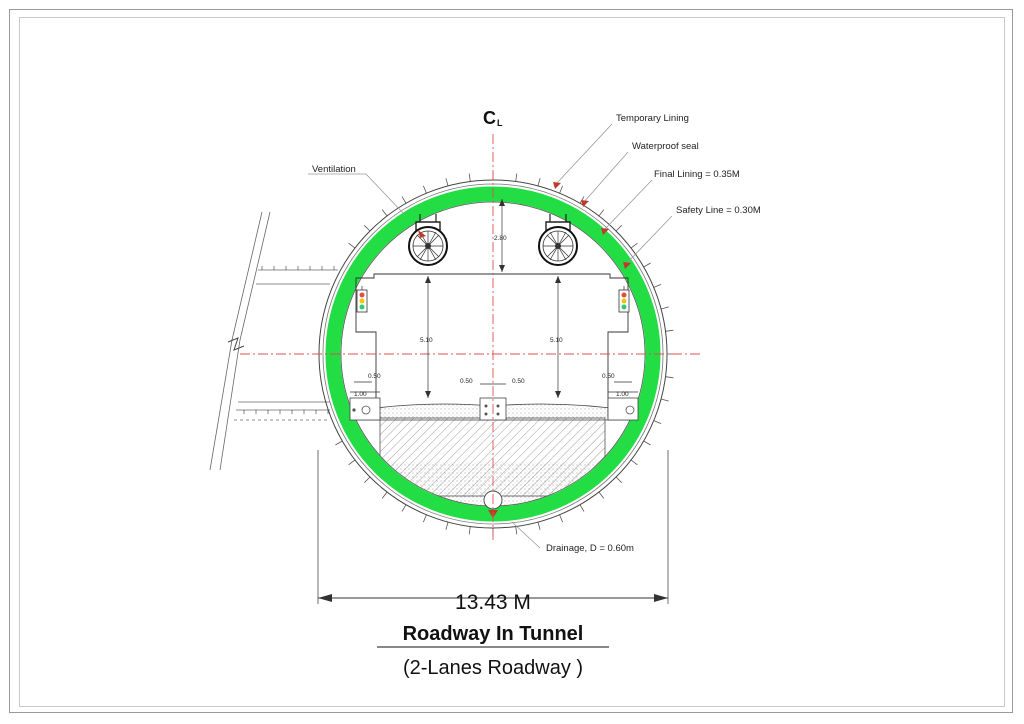 The width and height of the screenshot is (1024, 724). I want to click on walkway-width-left-label: 1.00, so click(360, 394).